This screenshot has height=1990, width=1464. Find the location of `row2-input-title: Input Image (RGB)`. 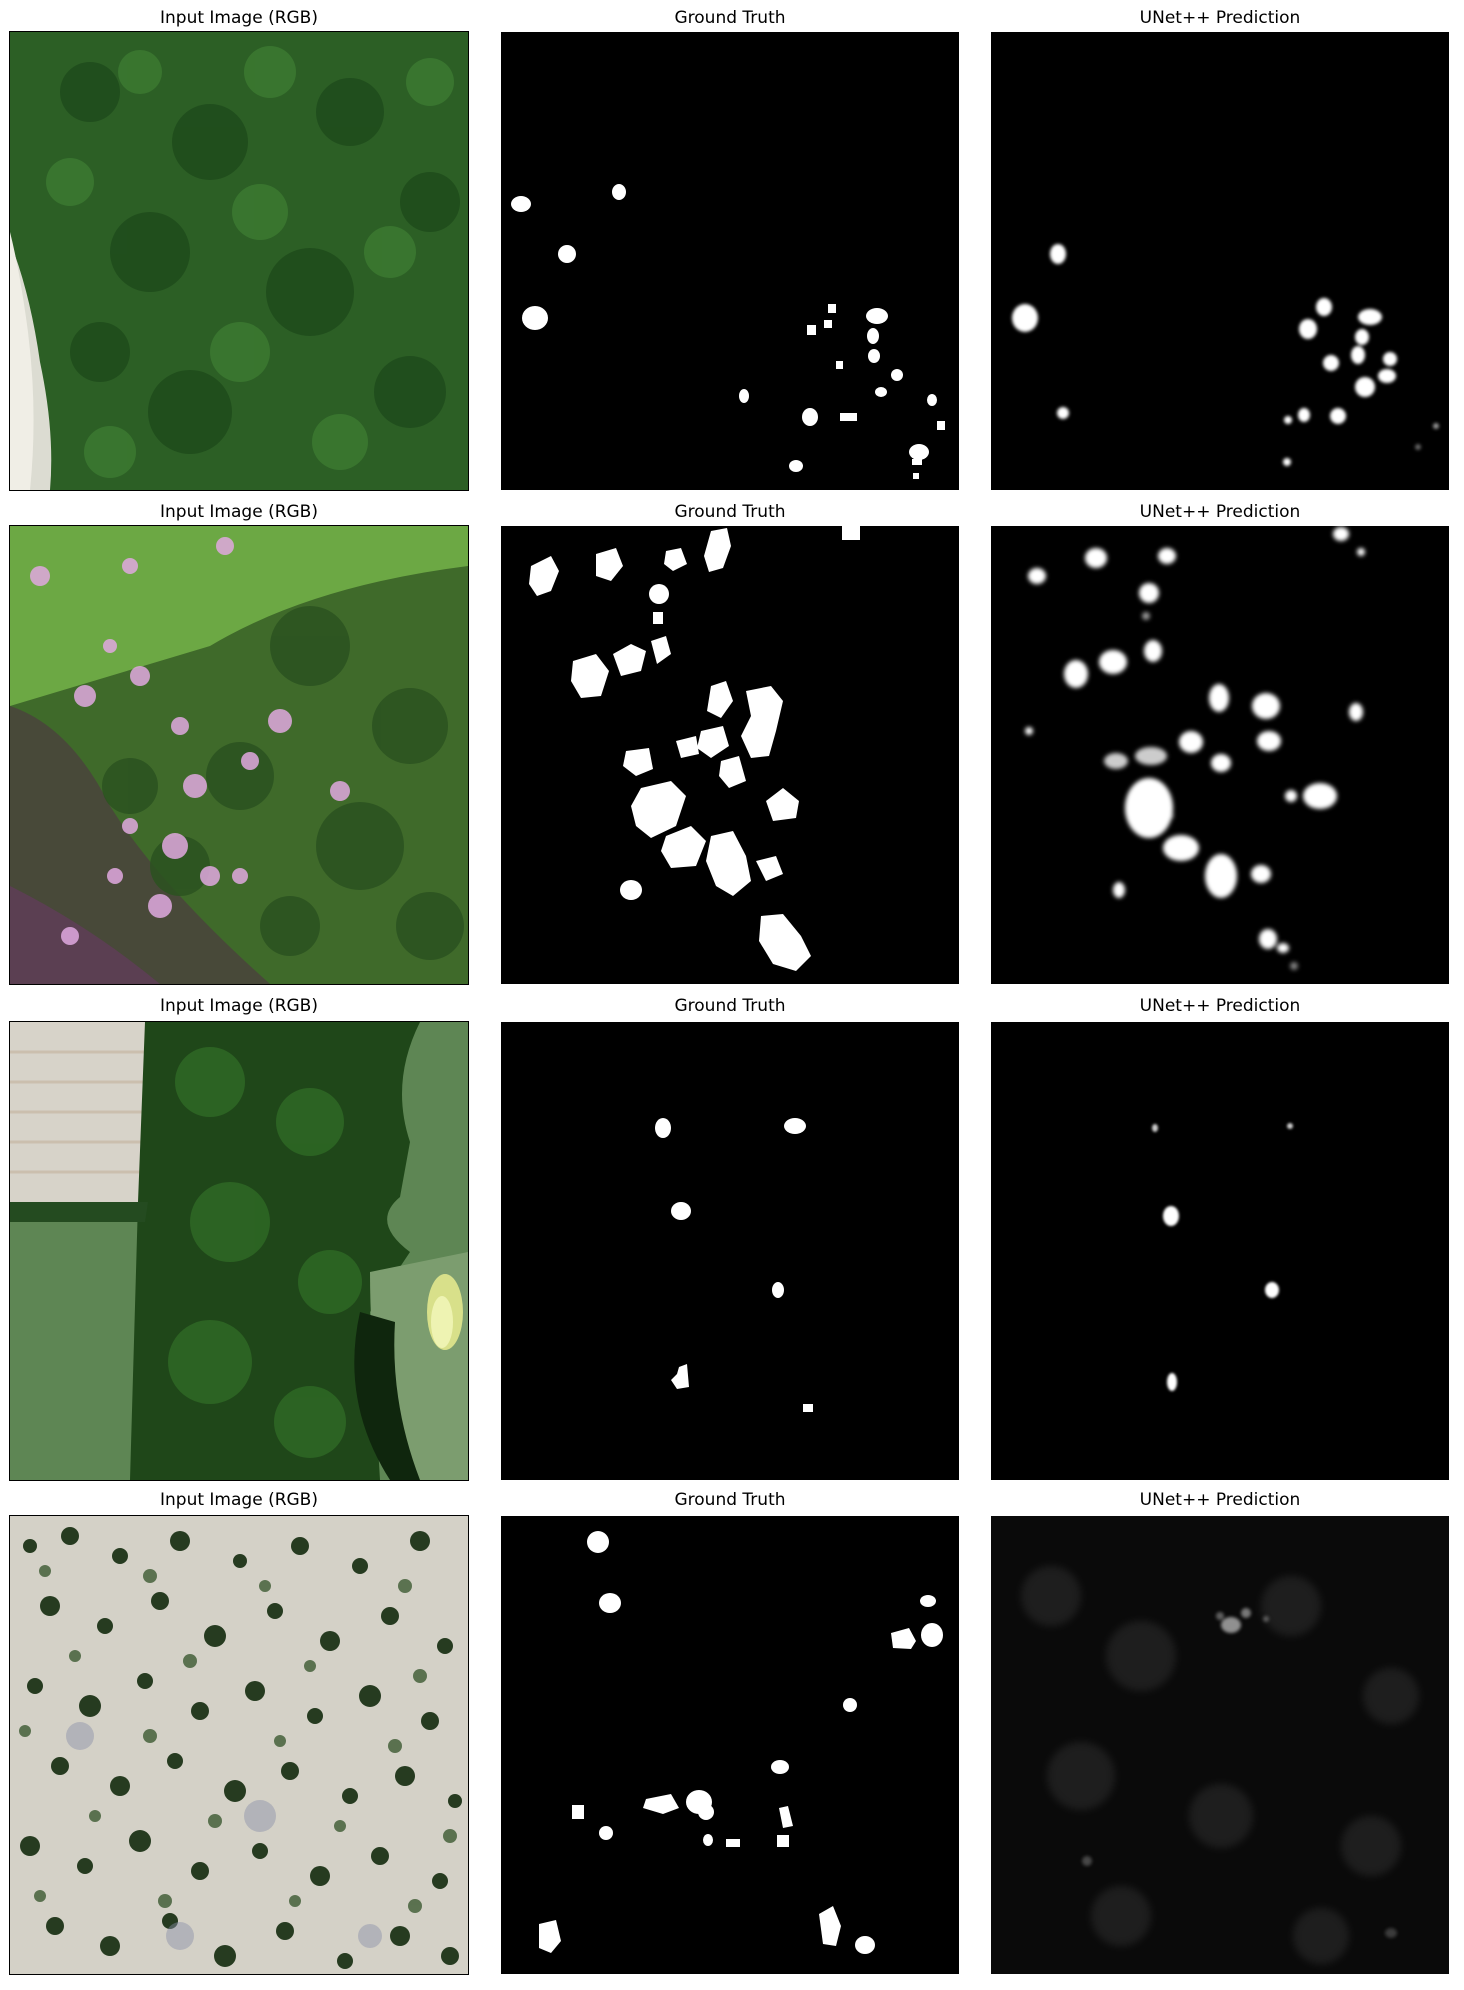

row2-input-title: Input Image (RGB) is located at coordinates (239, 512).